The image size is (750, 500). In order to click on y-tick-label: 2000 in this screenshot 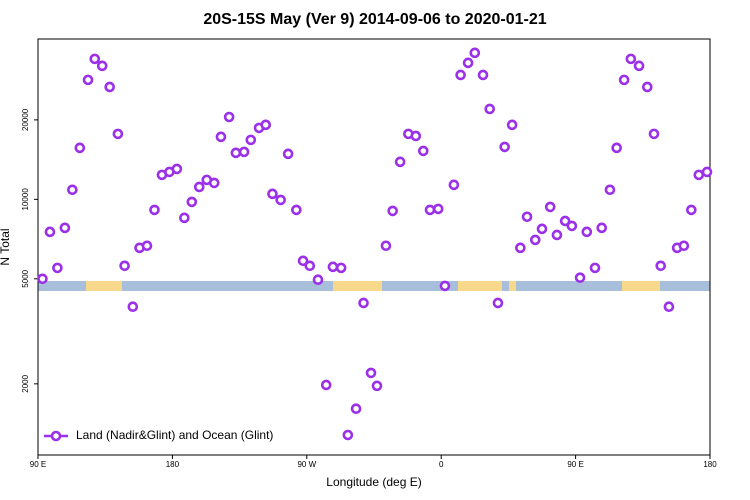, I will do `click(25, 383)`.